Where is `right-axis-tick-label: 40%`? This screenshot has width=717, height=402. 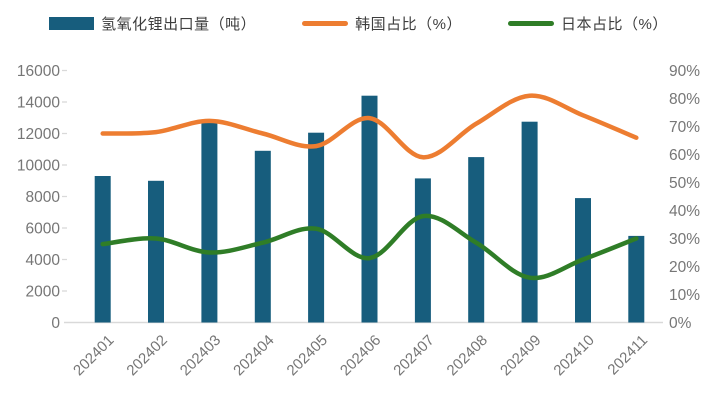
right-axis-tick-label: 40% is located at coordinates (684, 211).